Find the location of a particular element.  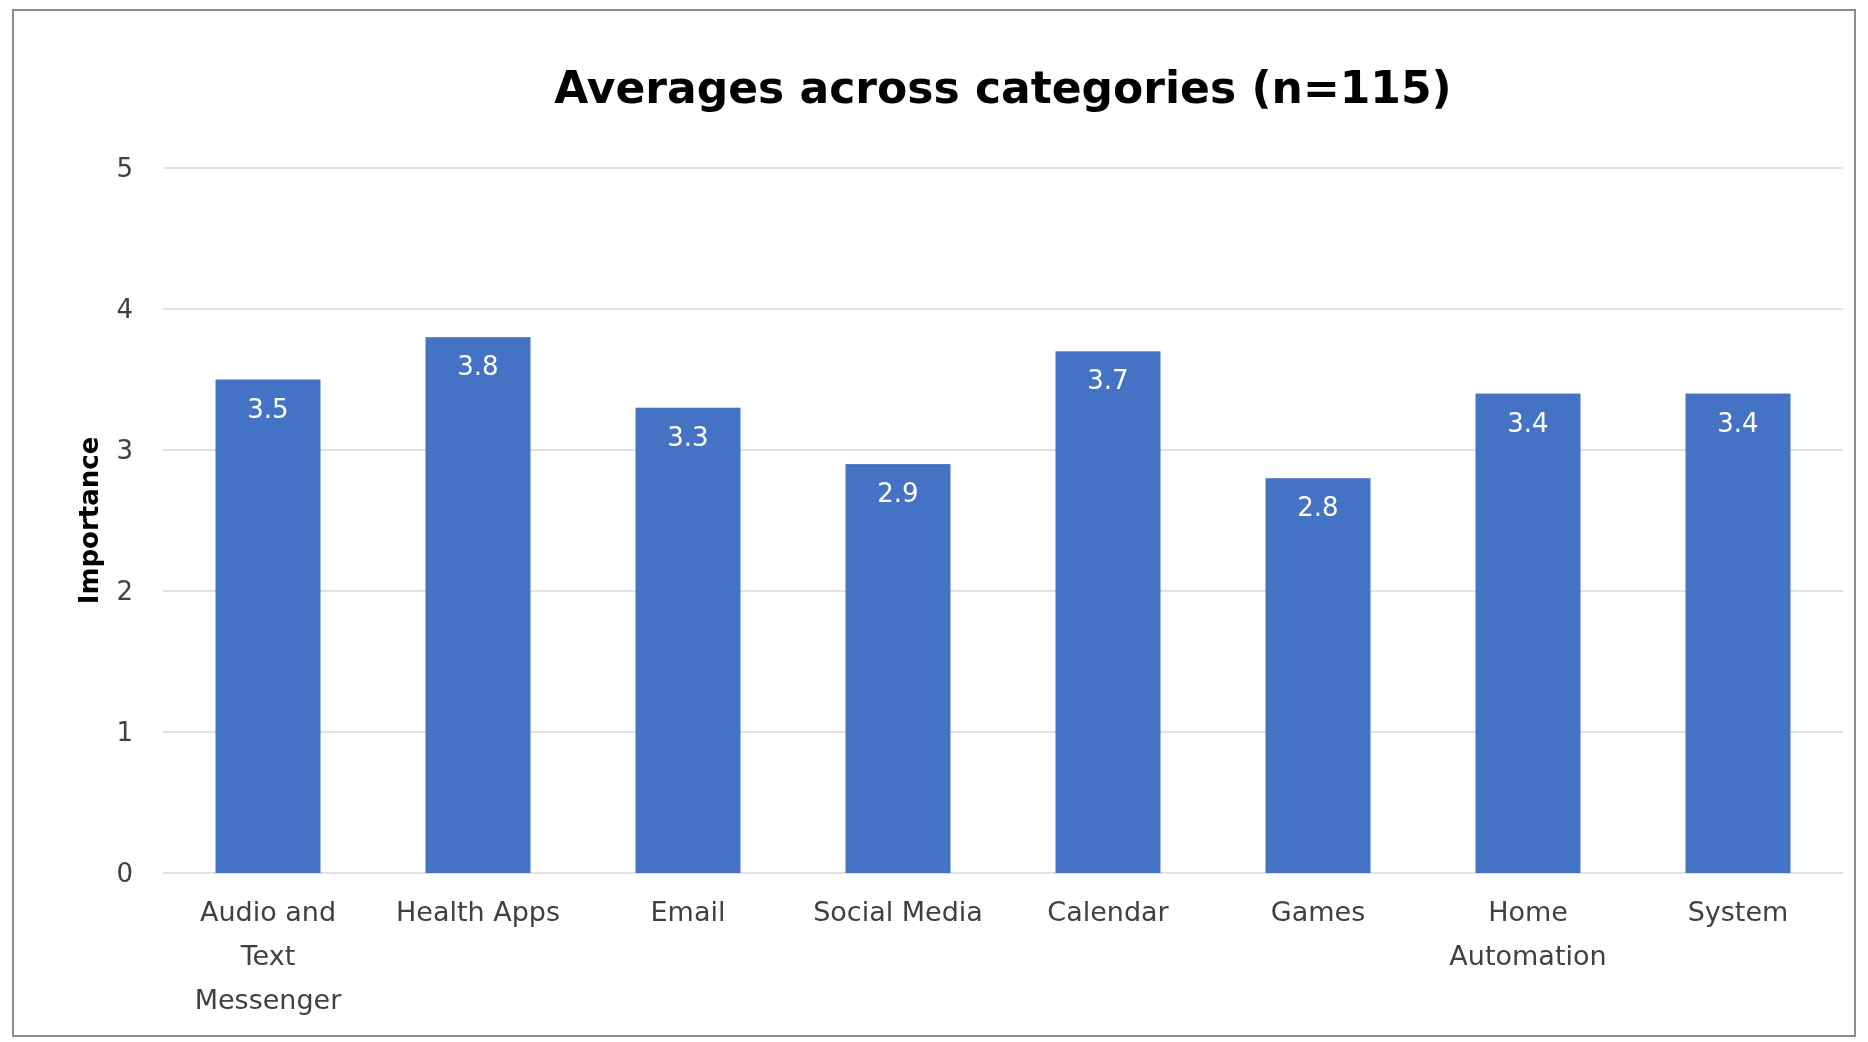

x-tick-label: Games is located at coordinates (1318, 911).